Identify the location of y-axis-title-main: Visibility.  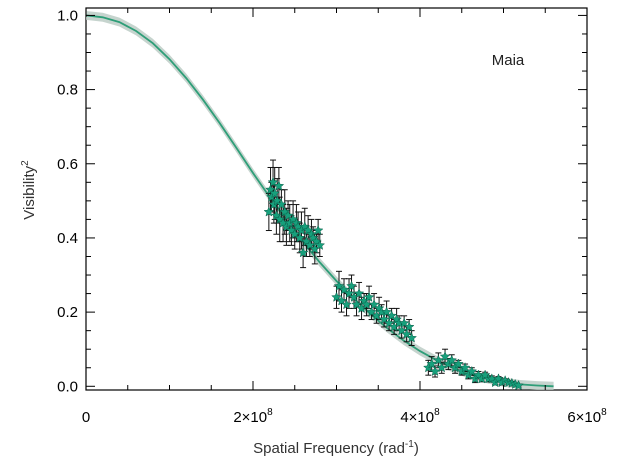
(29, 192).